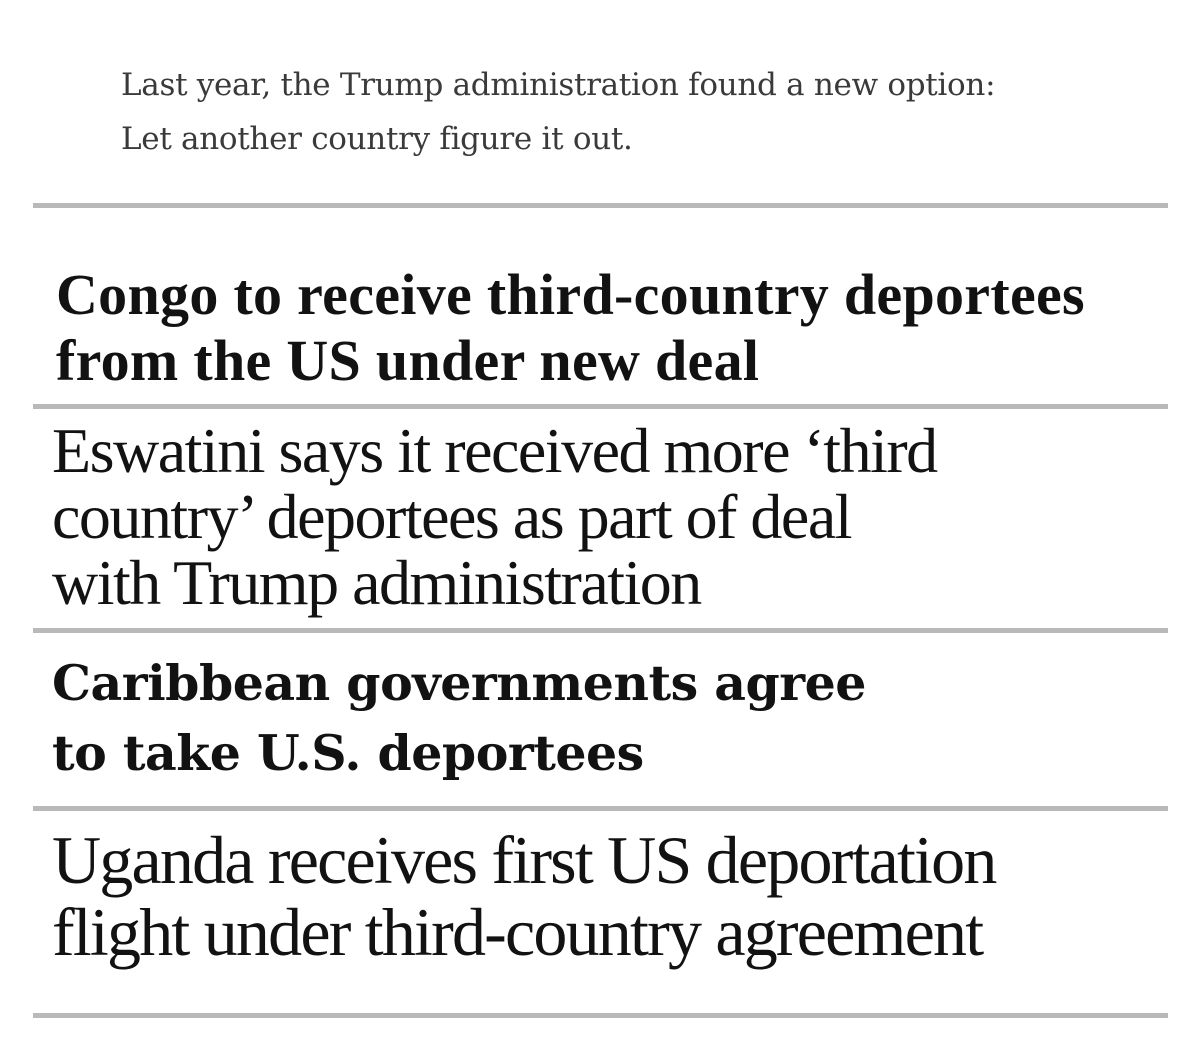 This screenshot has height=1053, width=1200. Describe the element at coordinates (408, 360) in the screenshot. I see `headline-line: from the US under new deal` at that location.